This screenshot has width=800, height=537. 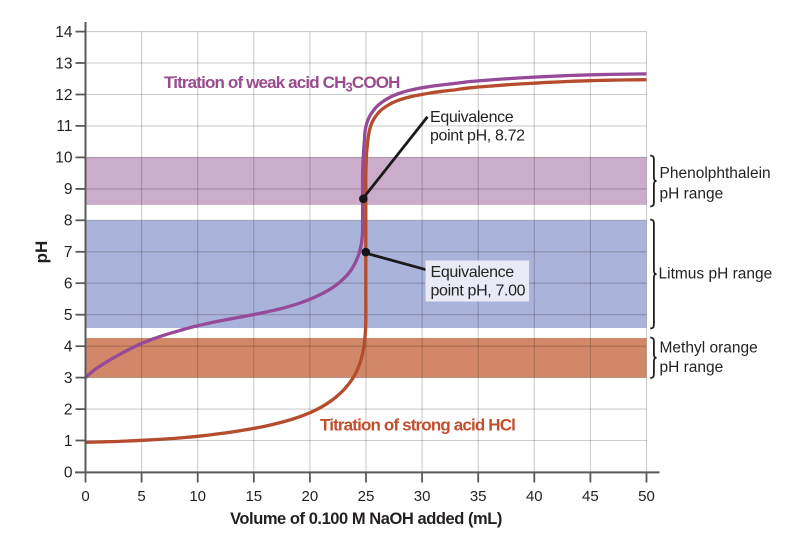 I want to click on svg-text: pH, so click(x=41, y=252).